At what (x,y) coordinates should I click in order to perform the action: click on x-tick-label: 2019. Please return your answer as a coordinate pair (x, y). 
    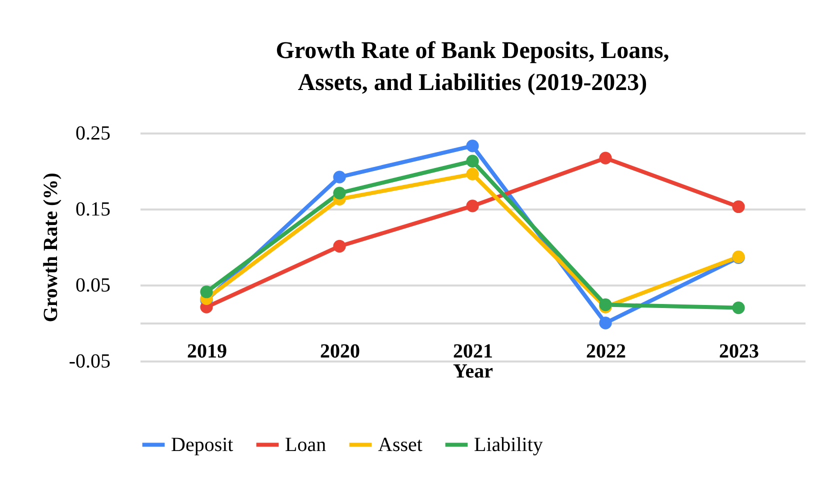
    Looking at the image, I should click on (207, 351).